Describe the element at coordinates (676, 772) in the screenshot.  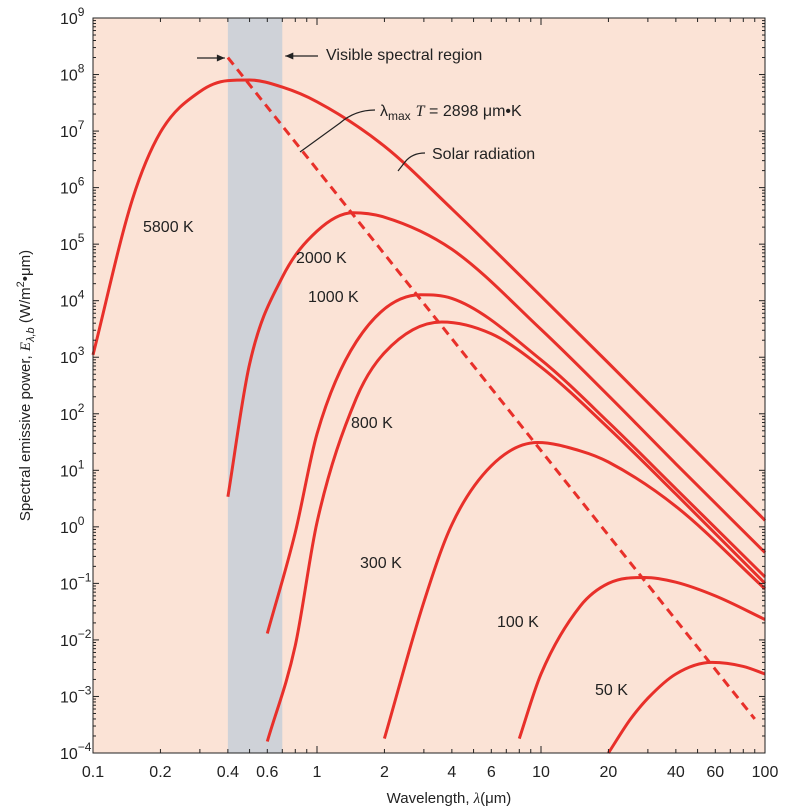
I see `x-tick-label: 40` at that location.